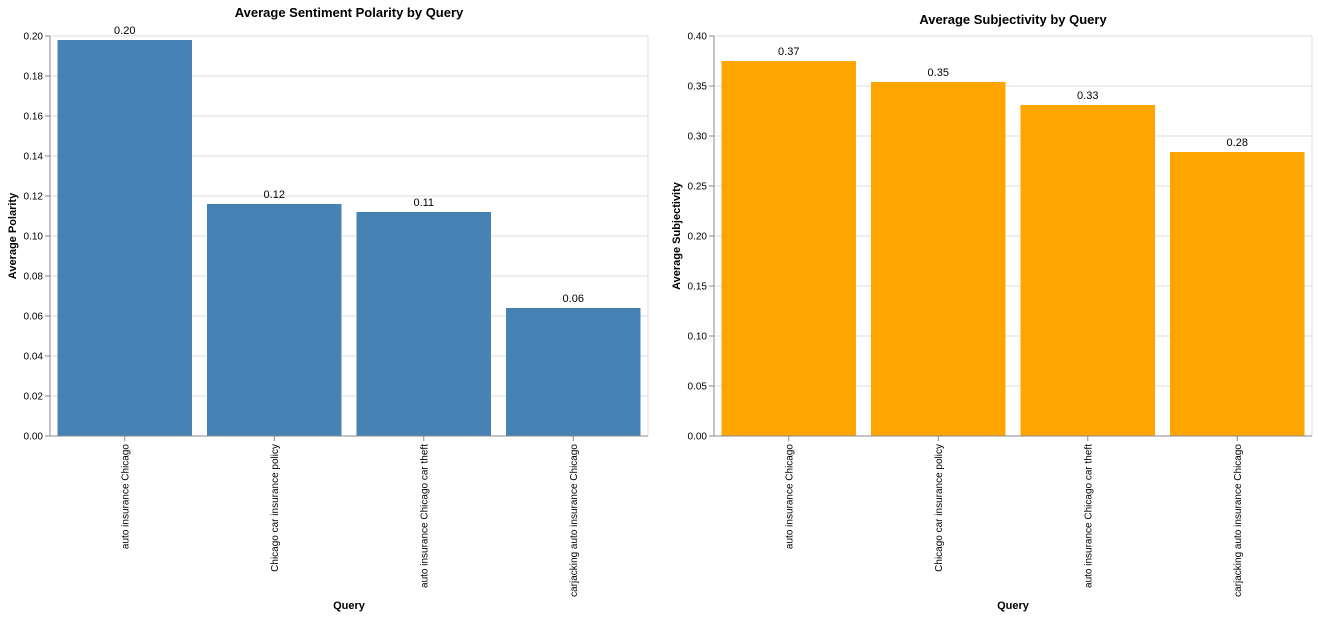 Image resolution: width=1318 pixels, height=617 pixels. What do you see at coordinates (349, 12) in the screenshot?
I see `polarity-chart-title: Average Sentiment Polarity by Query` at bounding box center [349, 12].